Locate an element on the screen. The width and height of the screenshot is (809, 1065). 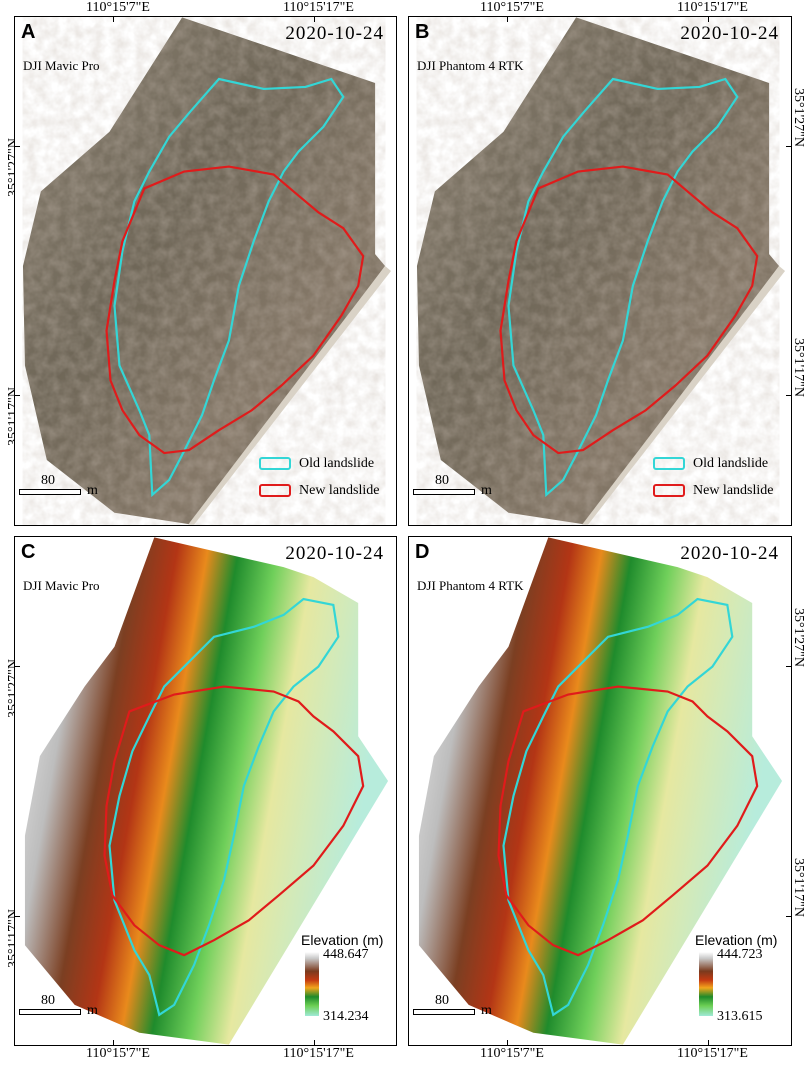
lon-label-bottom-d2: 110°15'17"E is located at coordinates (712, 1053).